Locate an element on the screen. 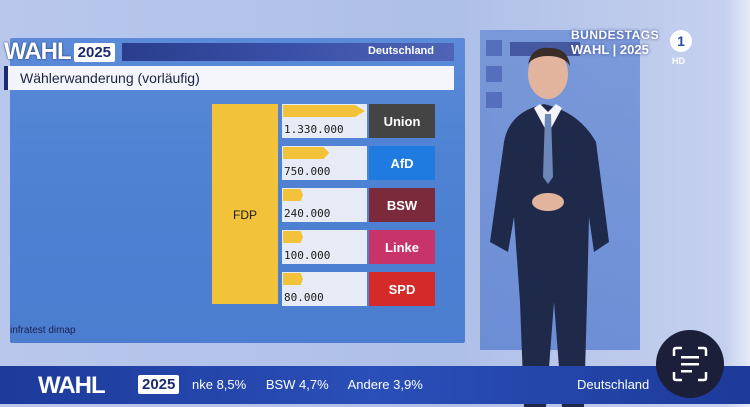  flow-value: 100.000 is located at coordinates (307, 255).